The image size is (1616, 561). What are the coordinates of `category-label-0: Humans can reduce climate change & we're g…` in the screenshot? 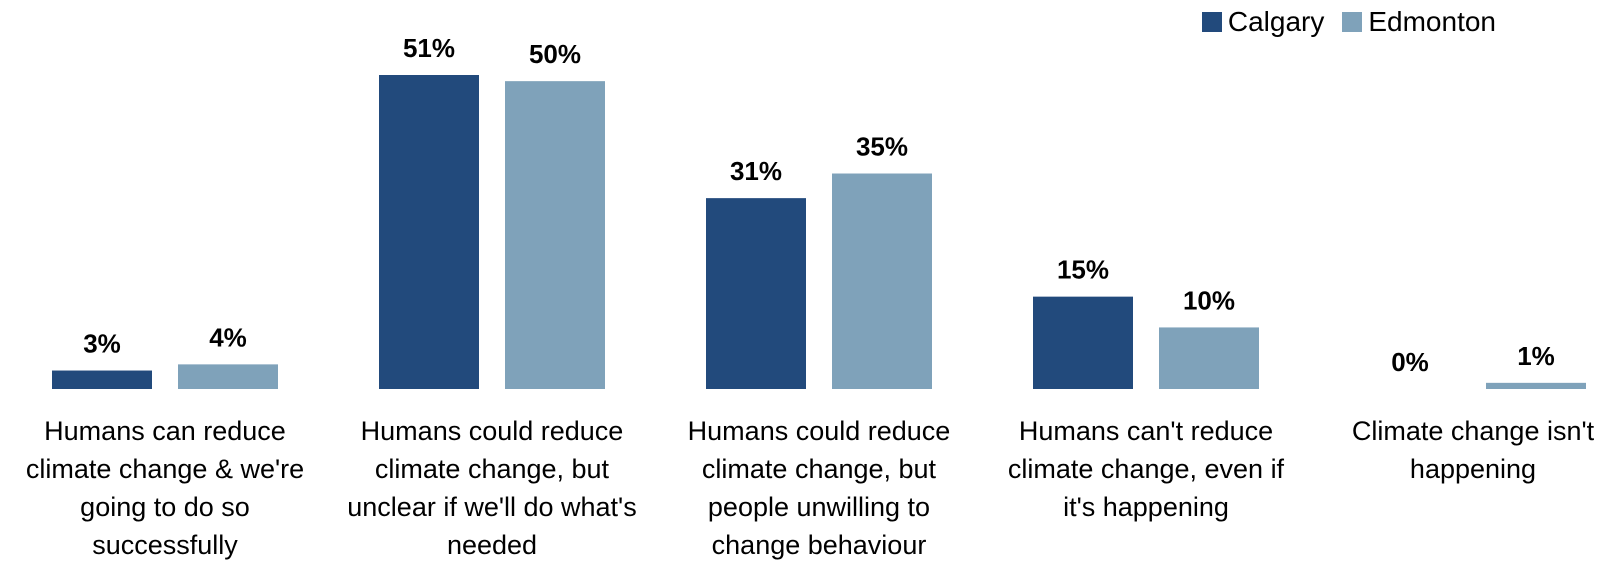 It's located at (165, 488).